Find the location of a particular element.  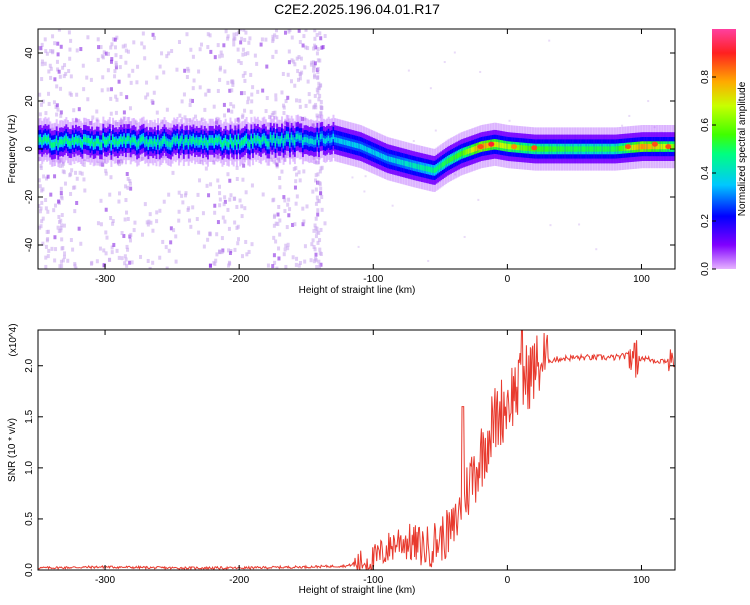

spectrogram-x-axis-label: Height of straight line (km) is located at coordinates (357, 290).